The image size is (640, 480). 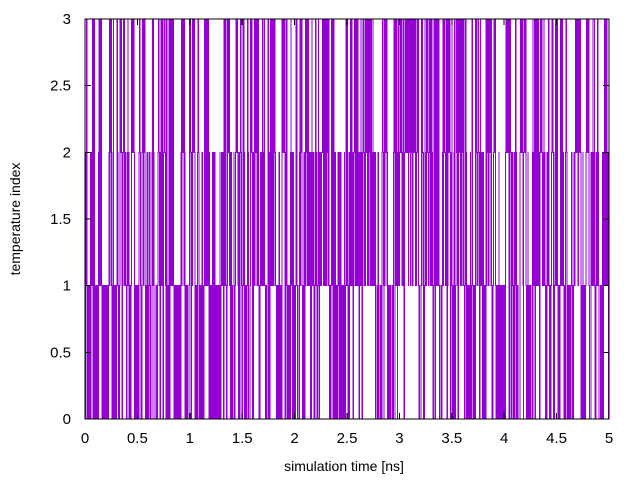 I want to click on x-tick-label: 4, so click(x=504, y=438).